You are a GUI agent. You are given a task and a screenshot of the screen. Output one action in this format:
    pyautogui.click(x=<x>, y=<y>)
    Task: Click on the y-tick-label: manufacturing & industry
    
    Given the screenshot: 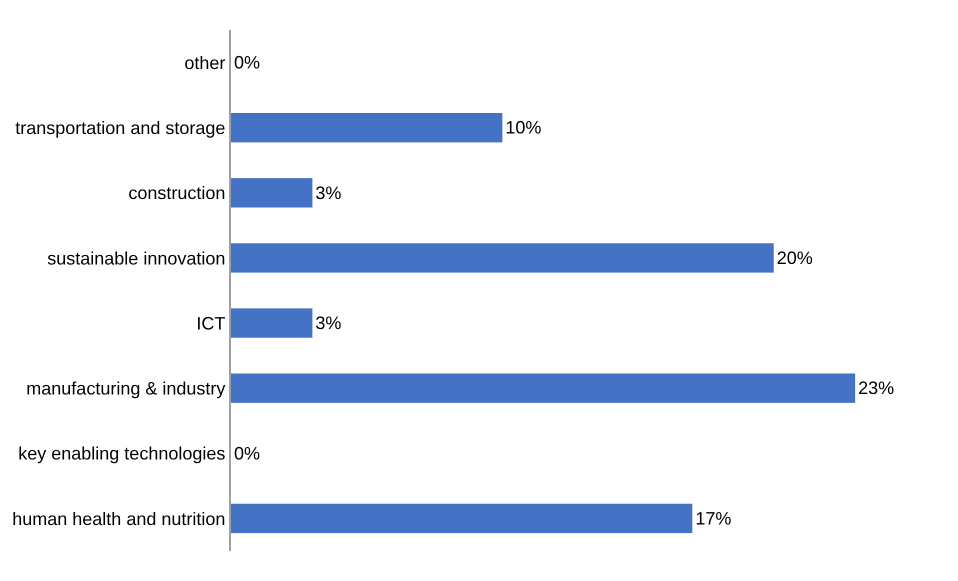 What is the action you would take?
    pyautogui.click(x=126, y=388)
    